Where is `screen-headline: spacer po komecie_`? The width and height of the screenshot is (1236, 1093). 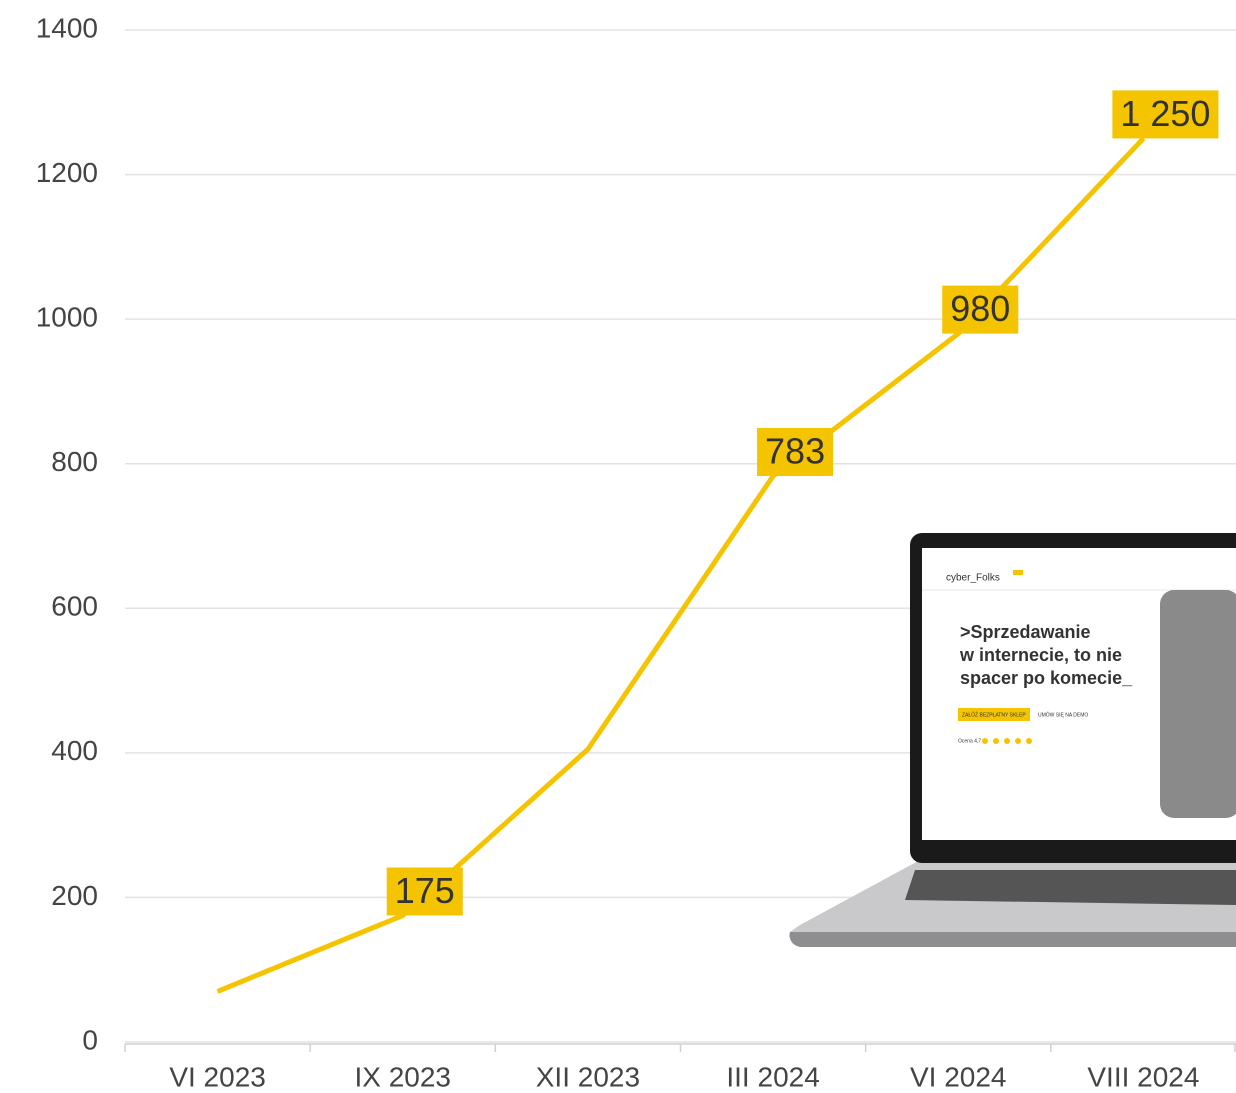 screen-headline: spacer po komecie_ is located at coordinates (1046, 678).